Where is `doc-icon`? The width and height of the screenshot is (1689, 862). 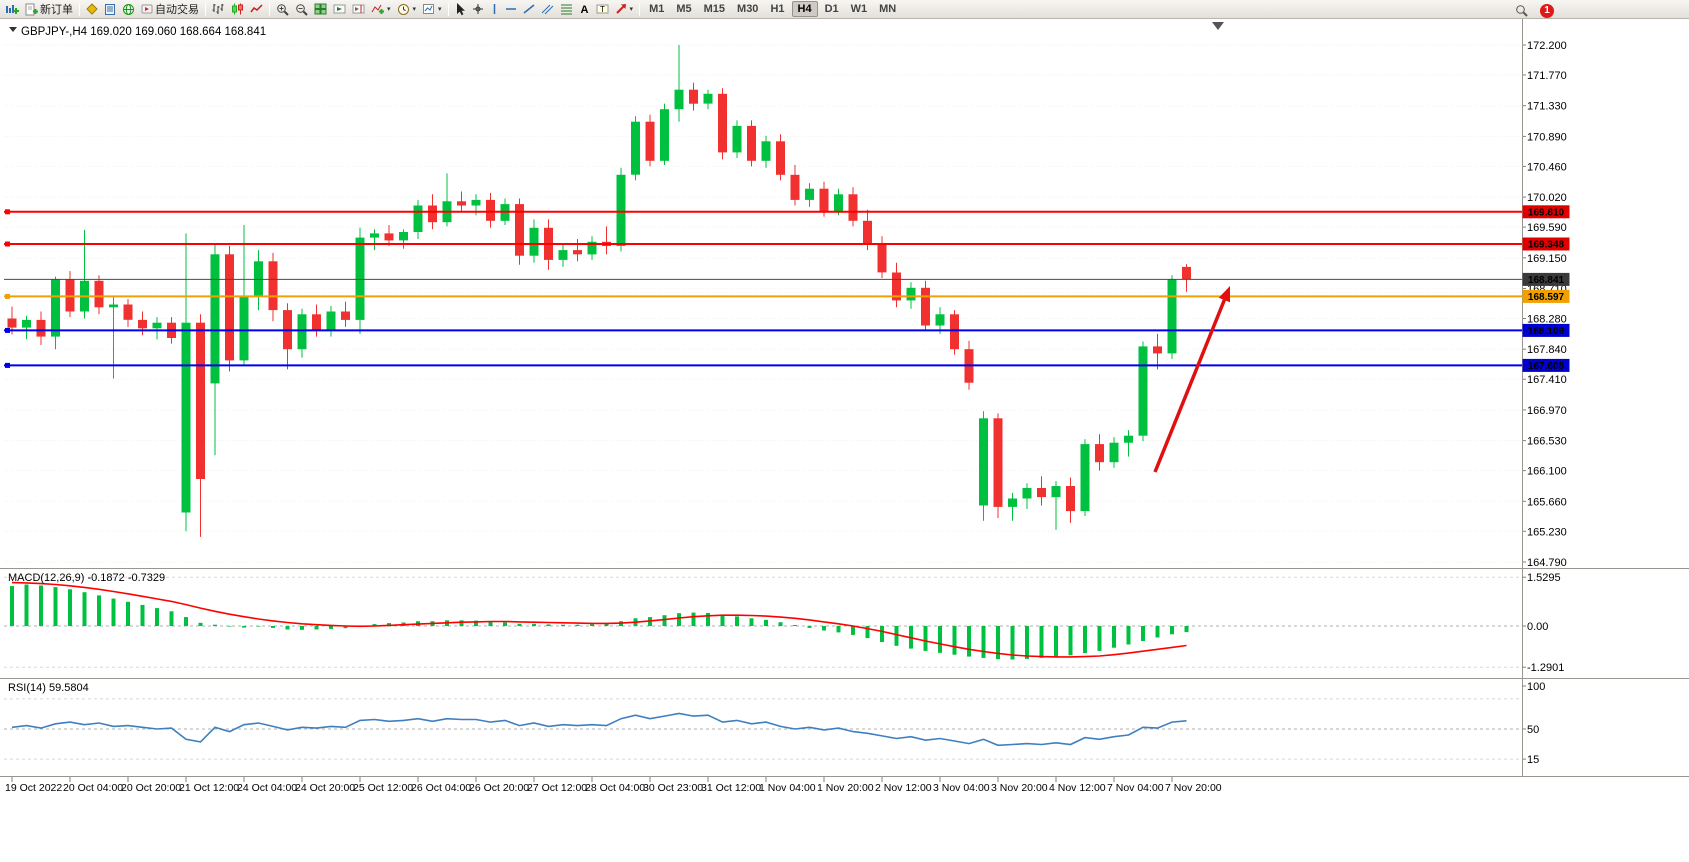 doc-icon is located at coordinates (110, 9).